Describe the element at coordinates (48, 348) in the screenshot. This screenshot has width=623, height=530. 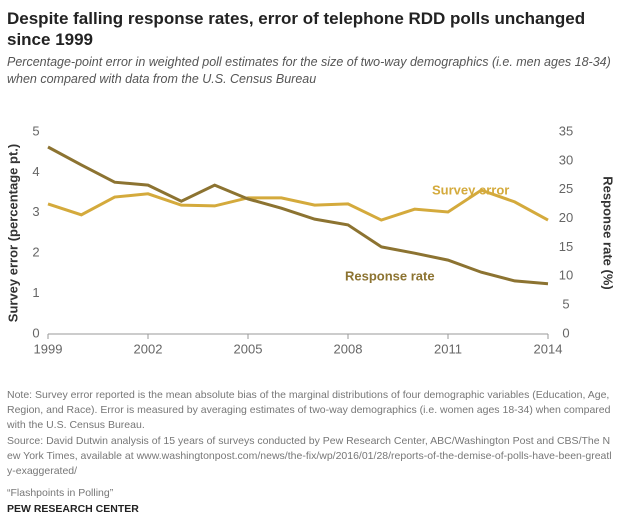
I see `x-tick-label: 1999` at that location.